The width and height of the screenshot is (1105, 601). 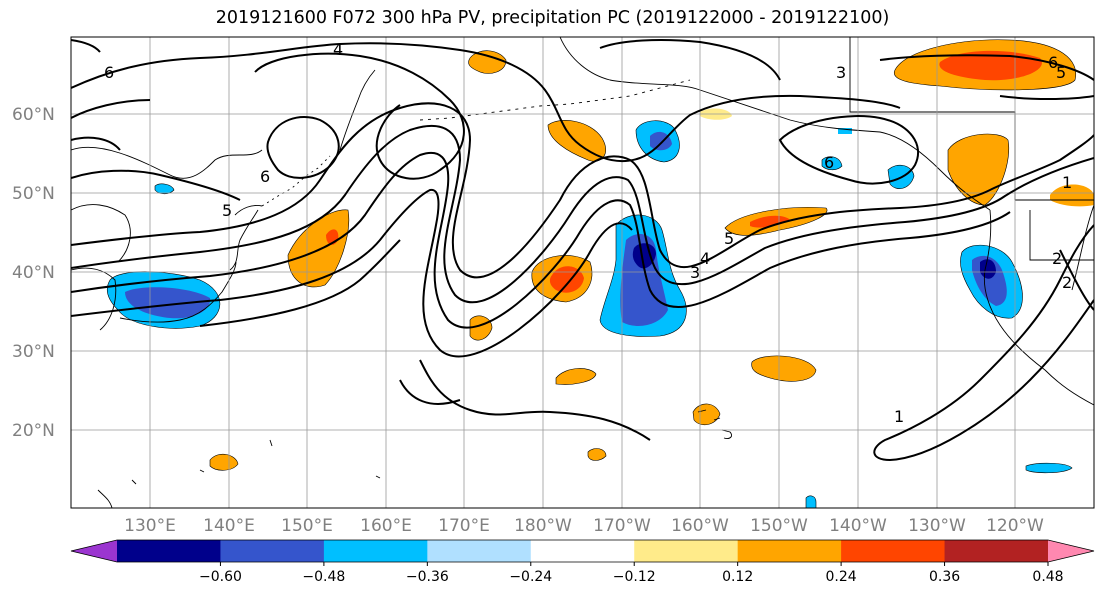 I want to click on lat-label: 50°N, so click(x=33, y=194).